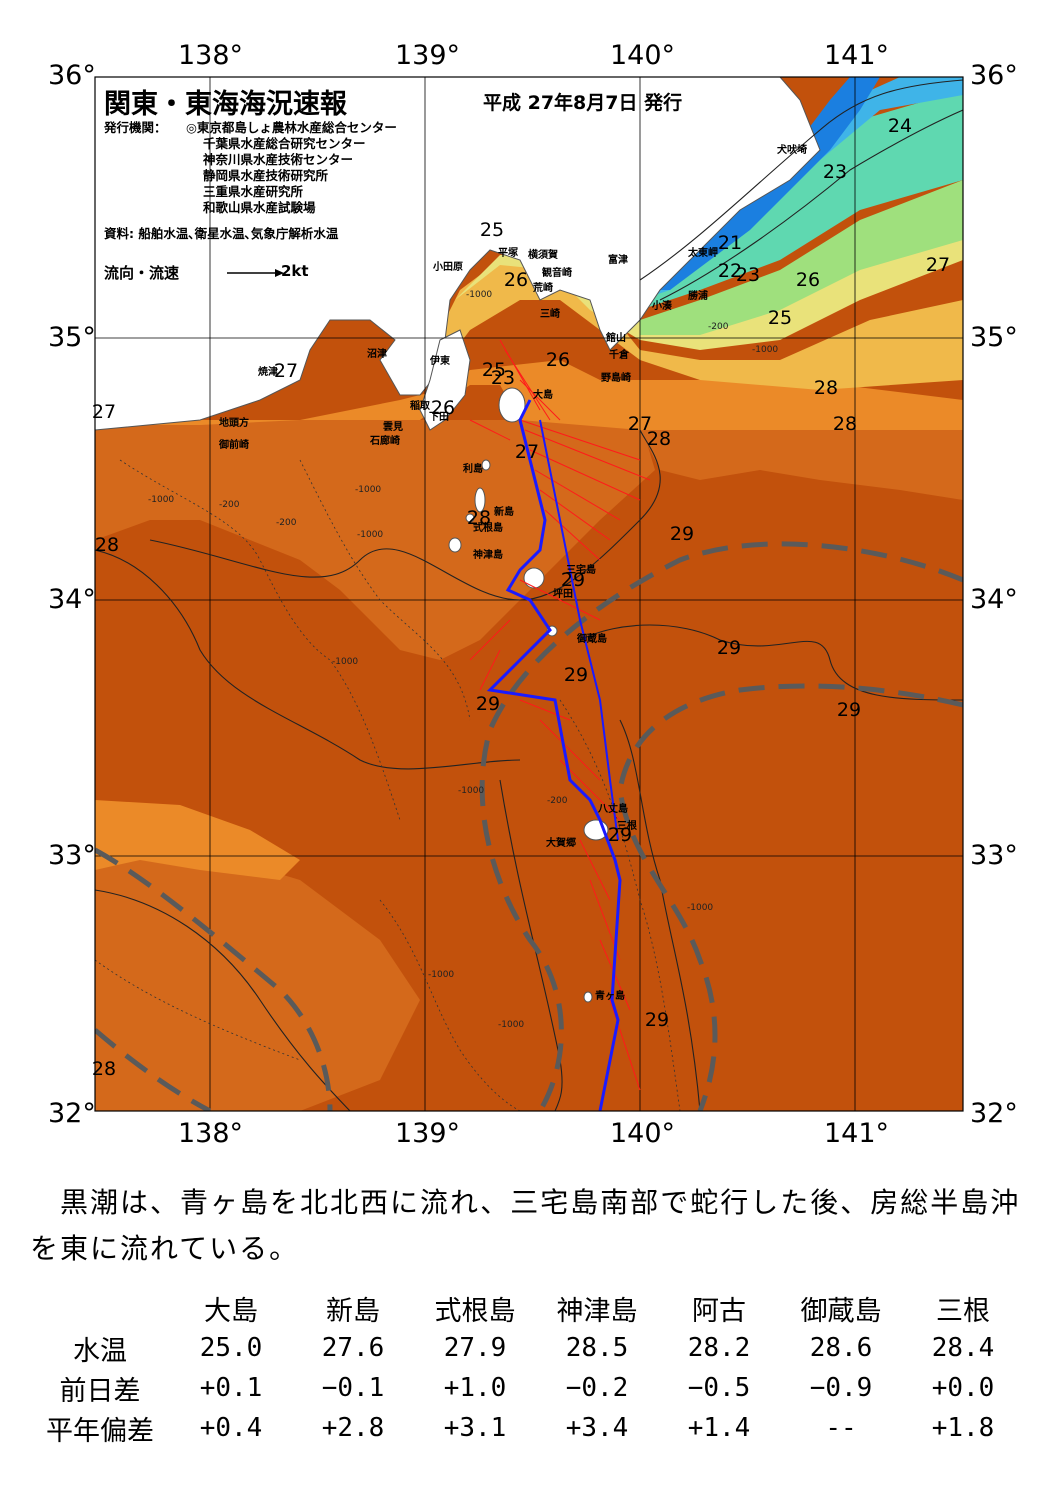  What do you see at coordinates (534, 578) in the screenshot?
I see `miyakejima-island` at bounding box center [534, 578].